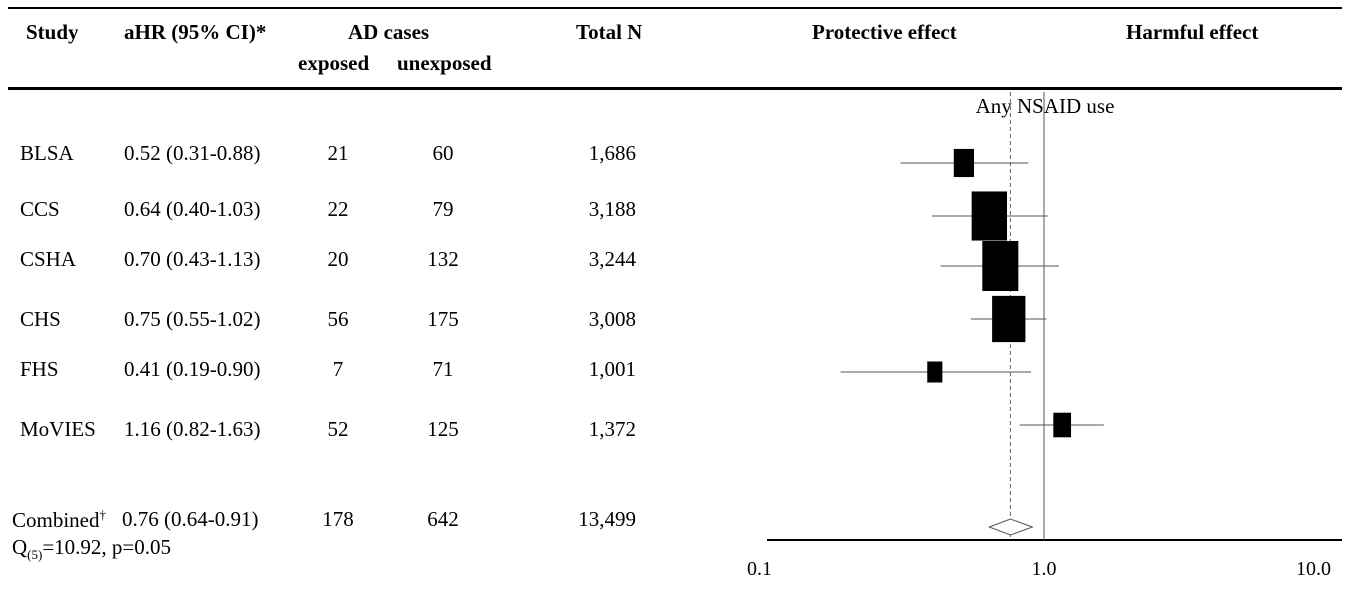 The image size is (1350, 589). Describe the element at coordinates (1062, 425) in the screenshot. I see `estimate-box-movies` at that location.